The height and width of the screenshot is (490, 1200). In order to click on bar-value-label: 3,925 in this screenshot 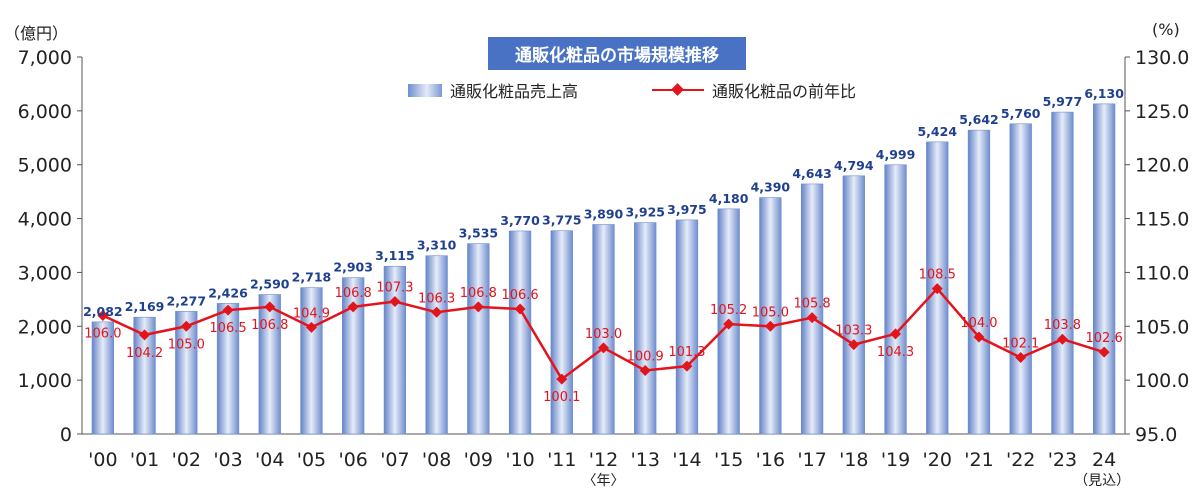, I will do `click(645, 212)`.